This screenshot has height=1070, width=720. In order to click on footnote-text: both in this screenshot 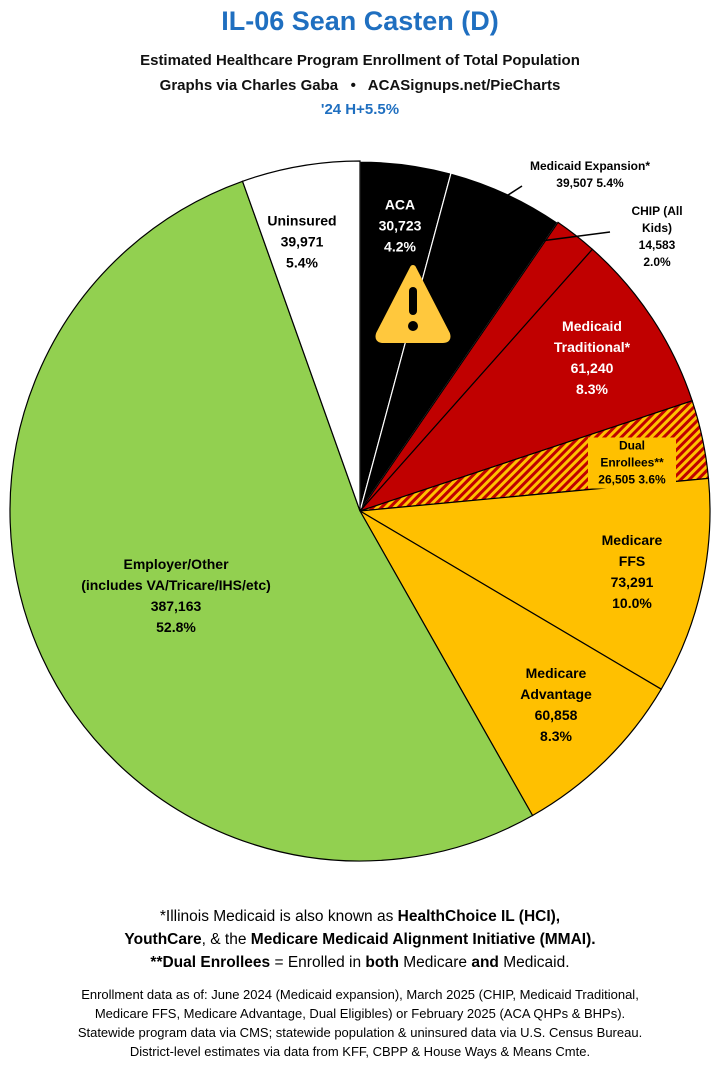, I will do `click(382, 962)`.